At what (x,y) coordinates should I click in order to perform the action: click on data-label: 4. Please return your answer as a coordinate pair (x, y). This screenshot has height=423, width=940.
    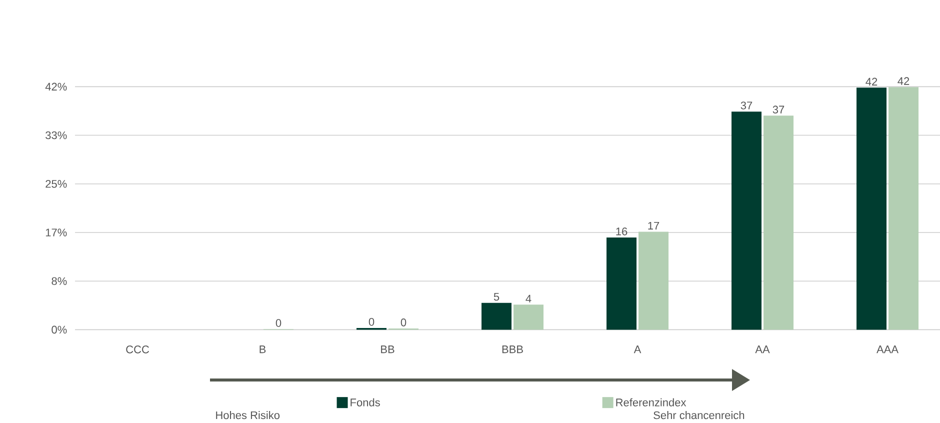
    Looking at the image, I should click on (529, 298).